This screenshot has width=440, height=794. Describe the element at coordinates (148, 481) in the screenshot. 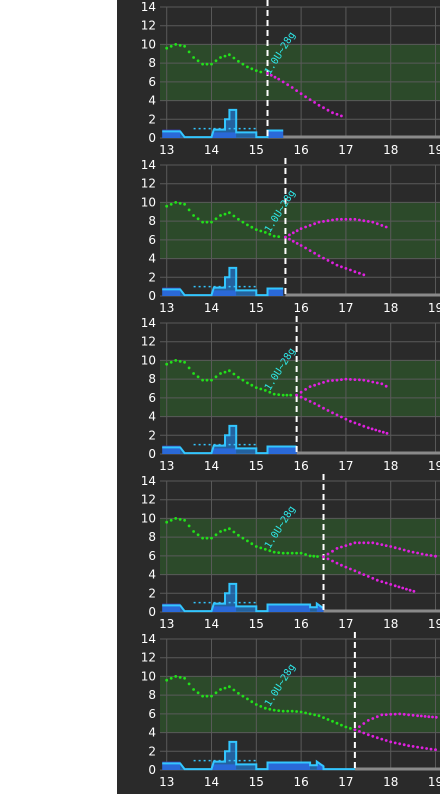

I see `y-tick-label: 14` at that location.